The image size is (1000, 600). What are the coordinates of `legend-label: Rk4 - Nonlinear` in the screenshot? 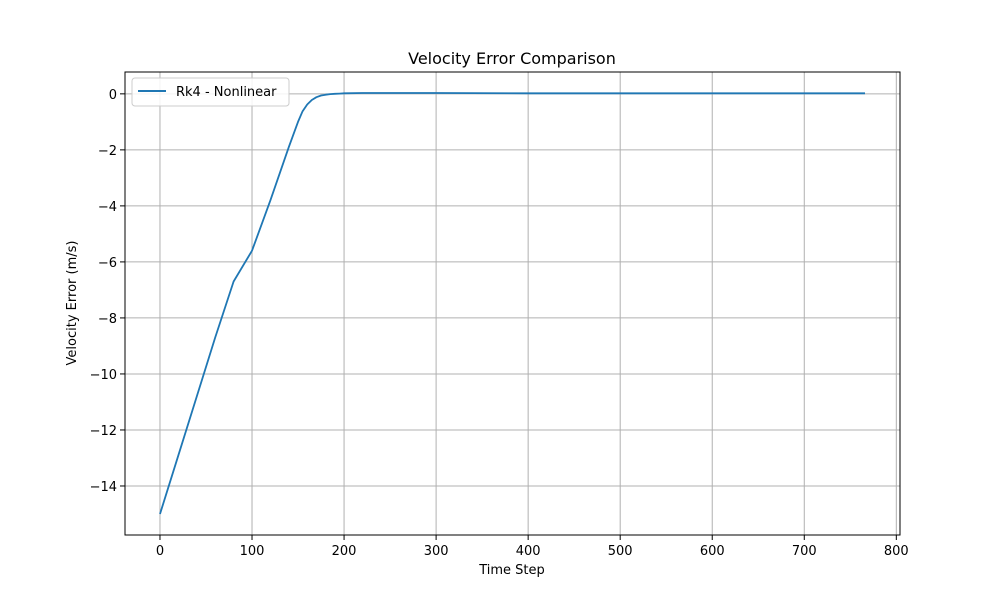 It's located at (226, 92).